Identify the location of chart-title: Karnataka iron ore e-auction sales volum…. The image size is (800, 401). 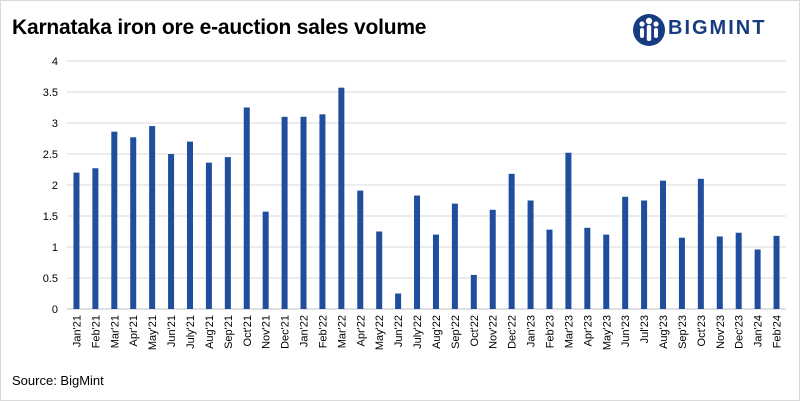
(219, 27).